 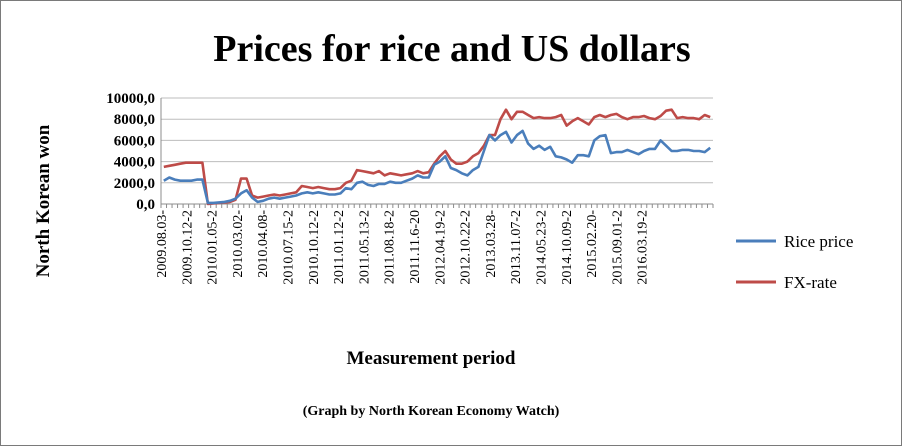 I want to click on x-tick-label: 2011.08.18-2, so click(x=390, y=247).